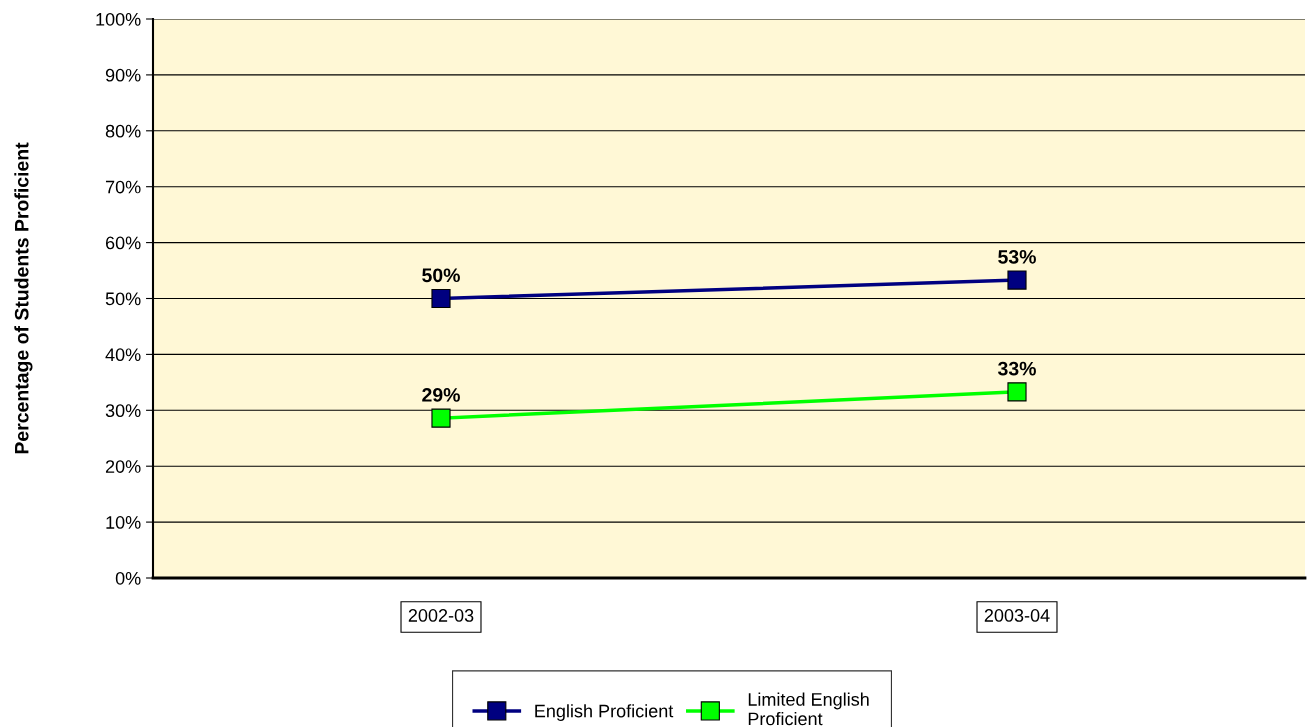 The image size is (1307, 727). What do you see at coordinates (123, 355) in the screenshot?
I see `y-tick-label: 40%` at bounding box center [123, 355].